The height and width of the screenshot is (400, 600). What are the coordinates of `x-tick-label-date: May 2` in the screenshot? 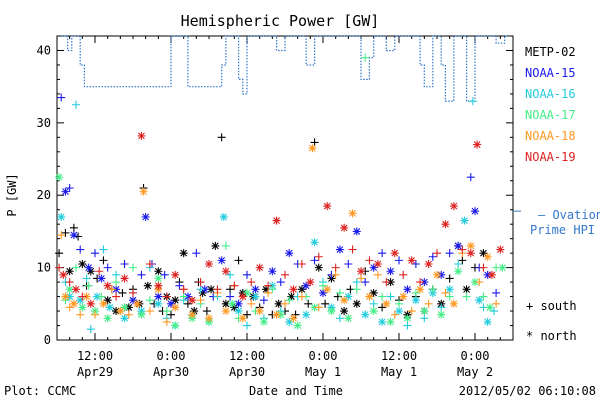 It's located at (475, 372).